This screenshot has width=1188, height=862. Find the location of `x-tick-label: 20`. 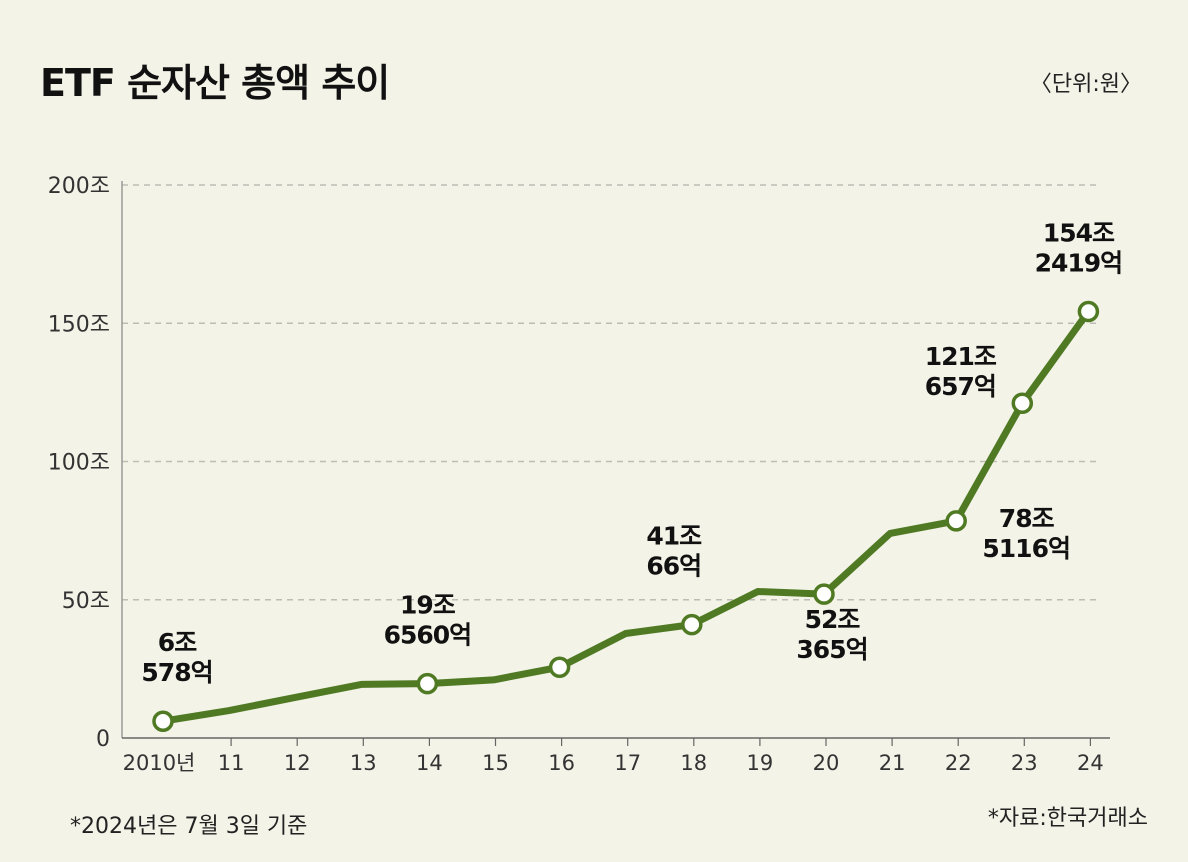

x-tick-label: 20 is located at coordinates (826, 763).